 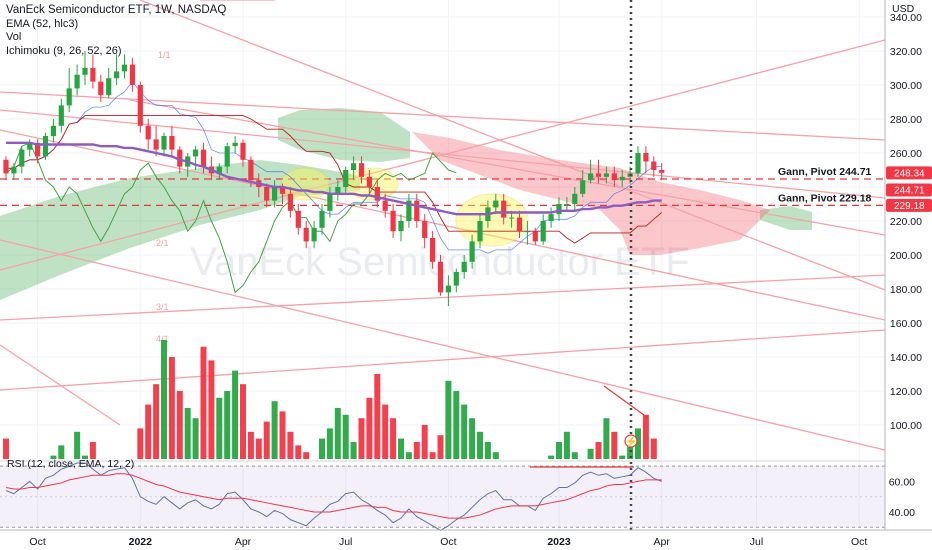 What do you see at coordinates (825, 198) in the screenshot?
I see `gann-label-b: Gann, Pivot 229.18` at bounding box center [825, 198].